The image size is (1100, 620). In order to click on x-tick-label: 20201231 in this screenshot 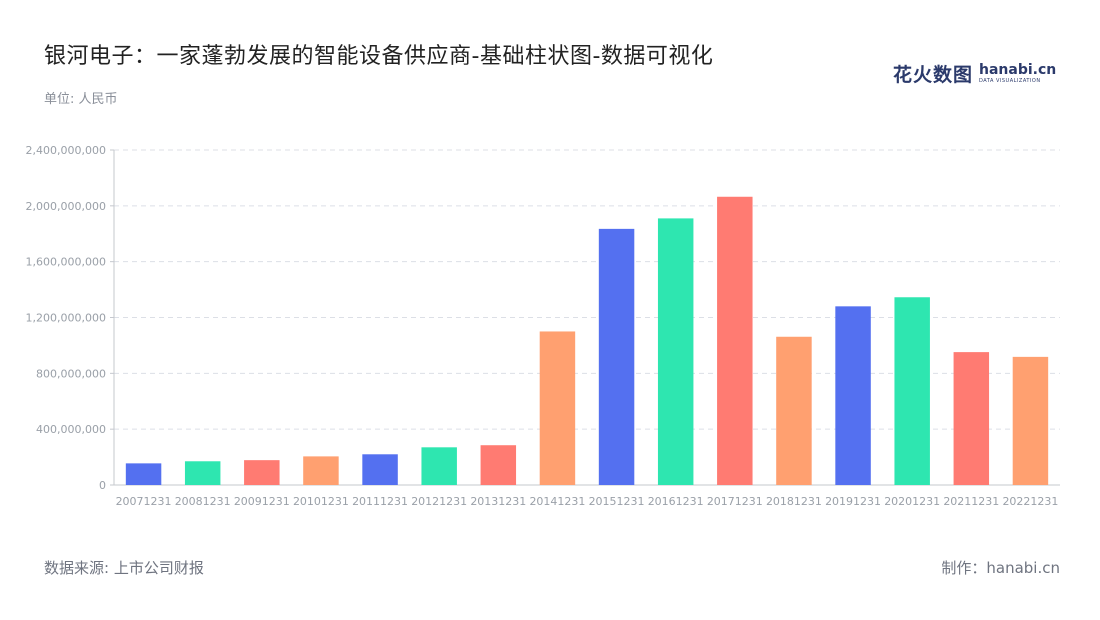, I will do `click(912, 501)`.